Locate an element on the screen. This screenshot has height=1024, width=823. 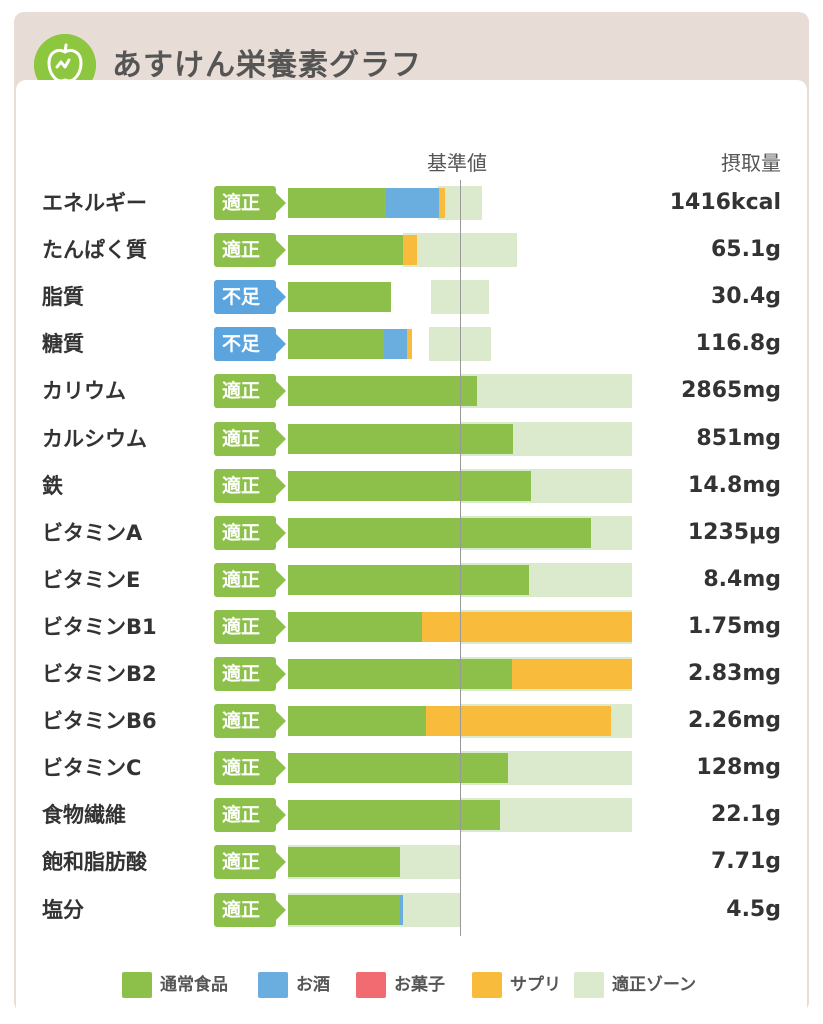
nutrient-label: 脂質 is located at coordinates (63, 297).